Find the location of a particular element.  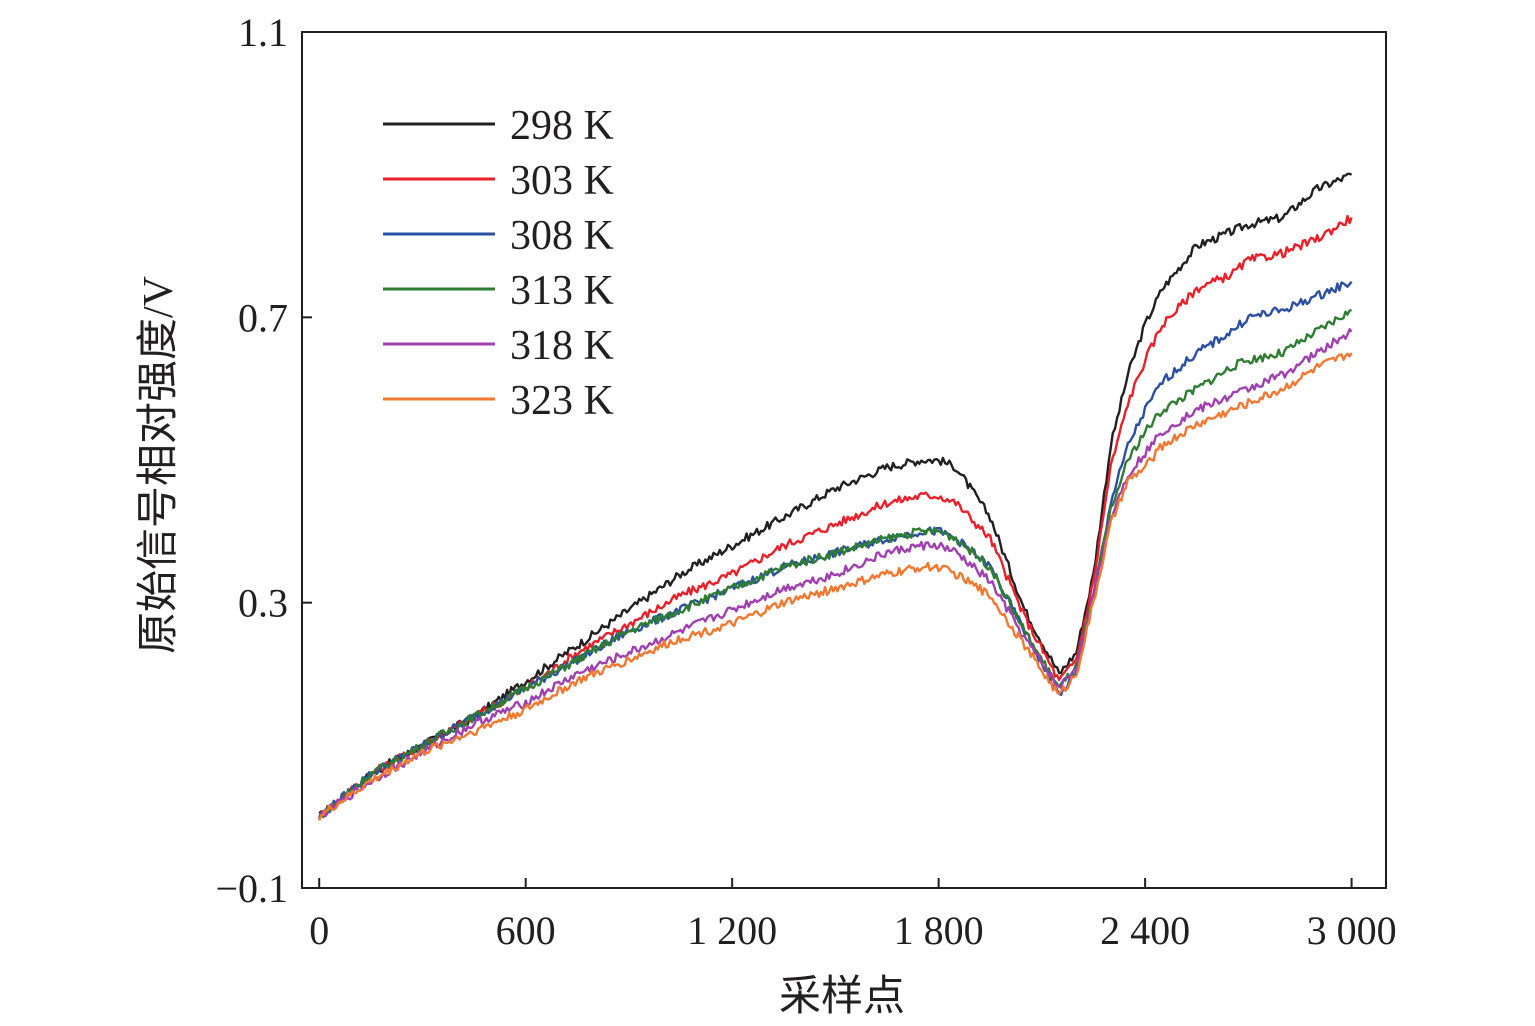

legend-label: 318 K is located at coordinates (562, 346).